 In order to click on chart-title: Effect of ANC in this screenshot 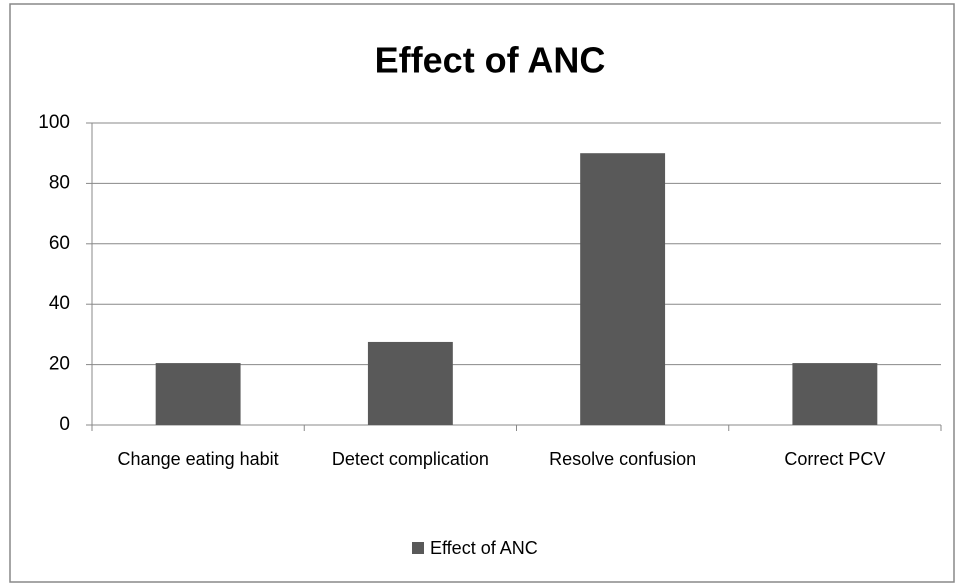, I will do `click(490, 60)`.